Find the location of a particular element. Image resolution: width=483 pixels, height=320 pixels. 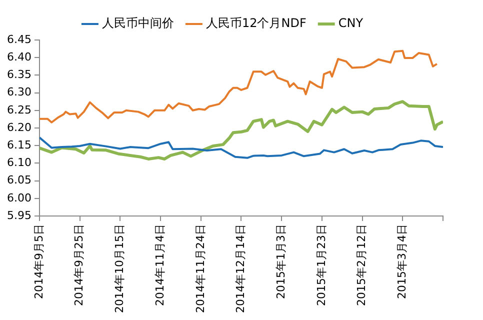

legend-label: CNY is located at coordinates (351, 23).